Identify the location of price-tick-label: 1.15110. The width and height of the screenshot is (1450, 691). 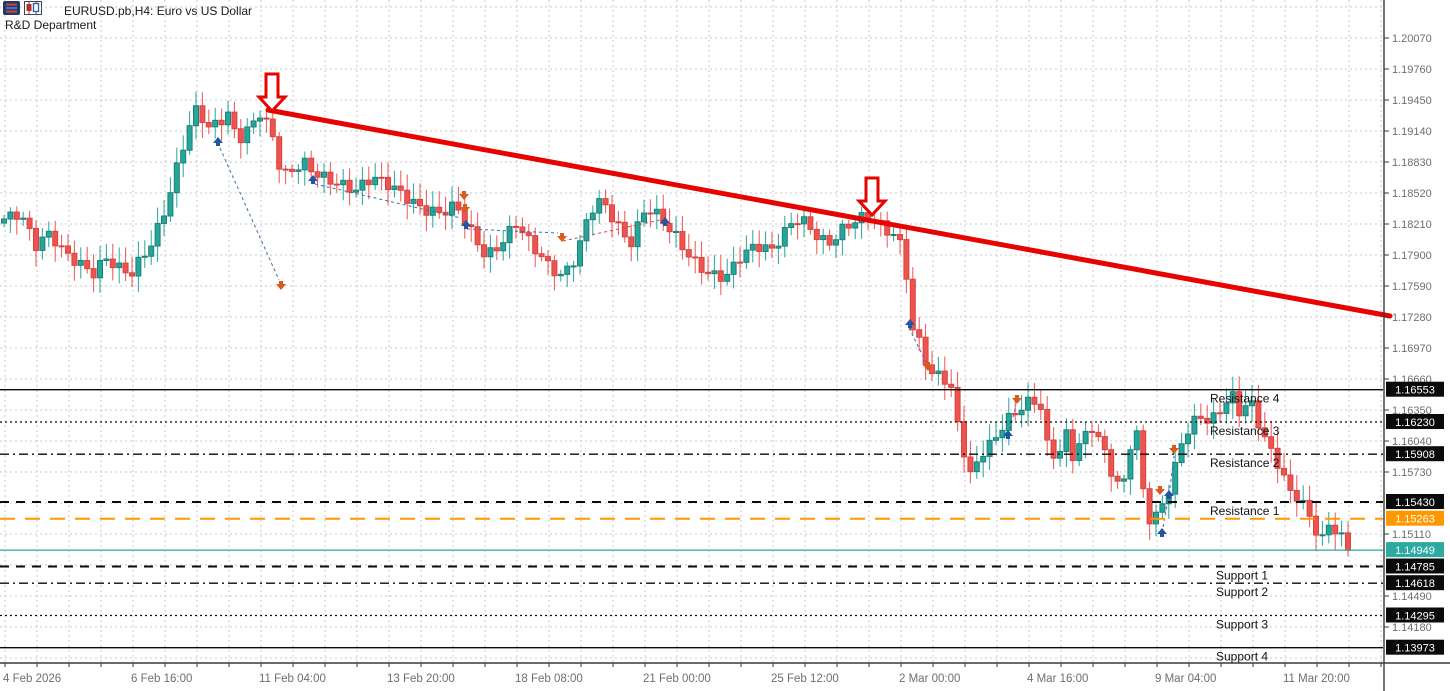
(1411, 535).